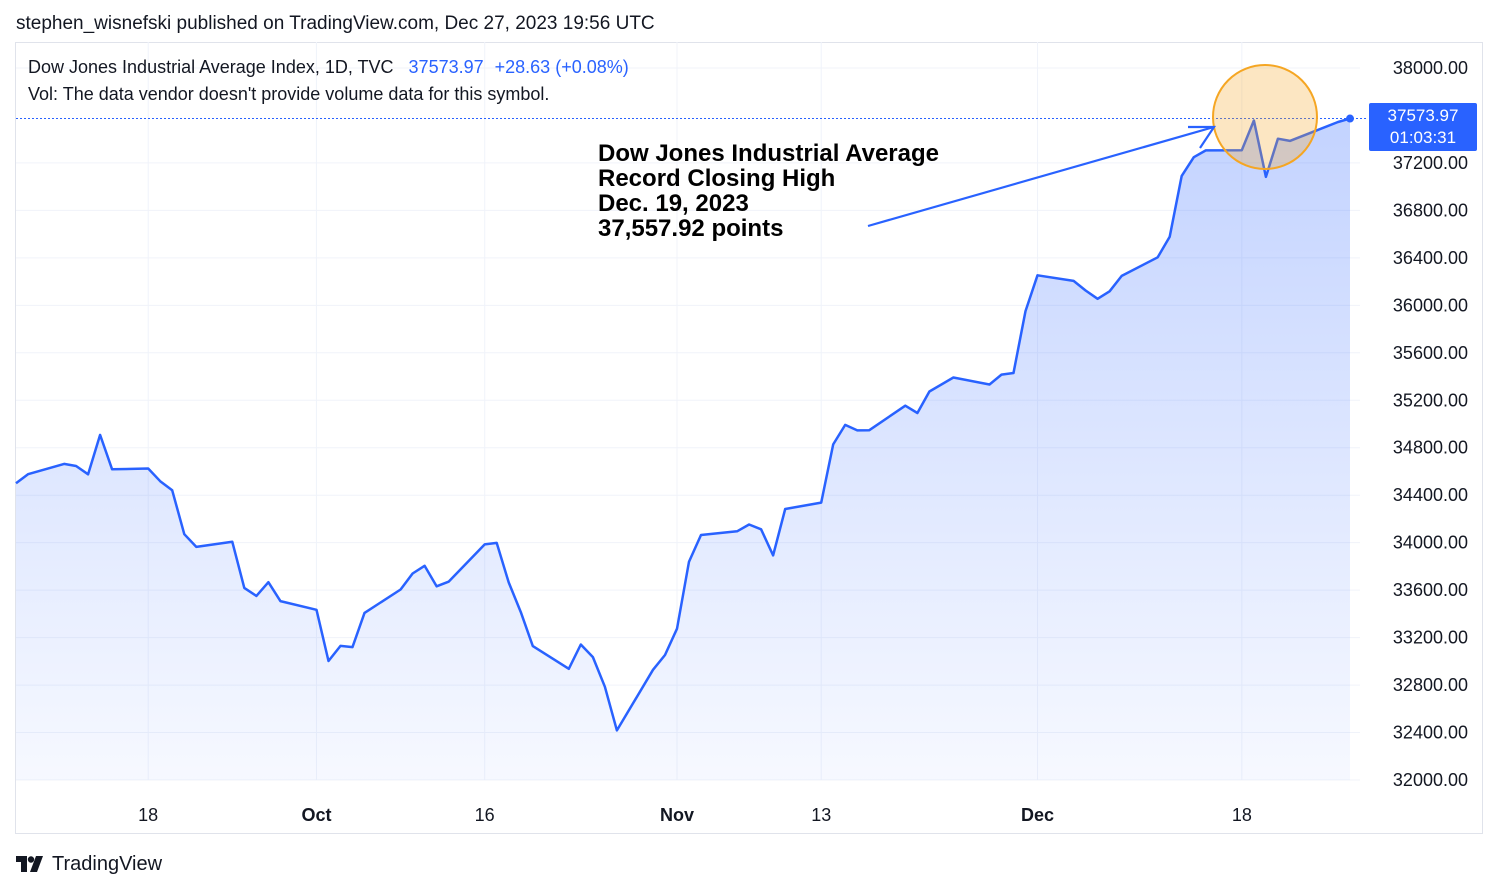 Image resolution: width=1500 pixels, height=890 pixels. Describe the element at coordinates (316, 815) in the screenshot. I see `x-tick-label: Oct` at that location.